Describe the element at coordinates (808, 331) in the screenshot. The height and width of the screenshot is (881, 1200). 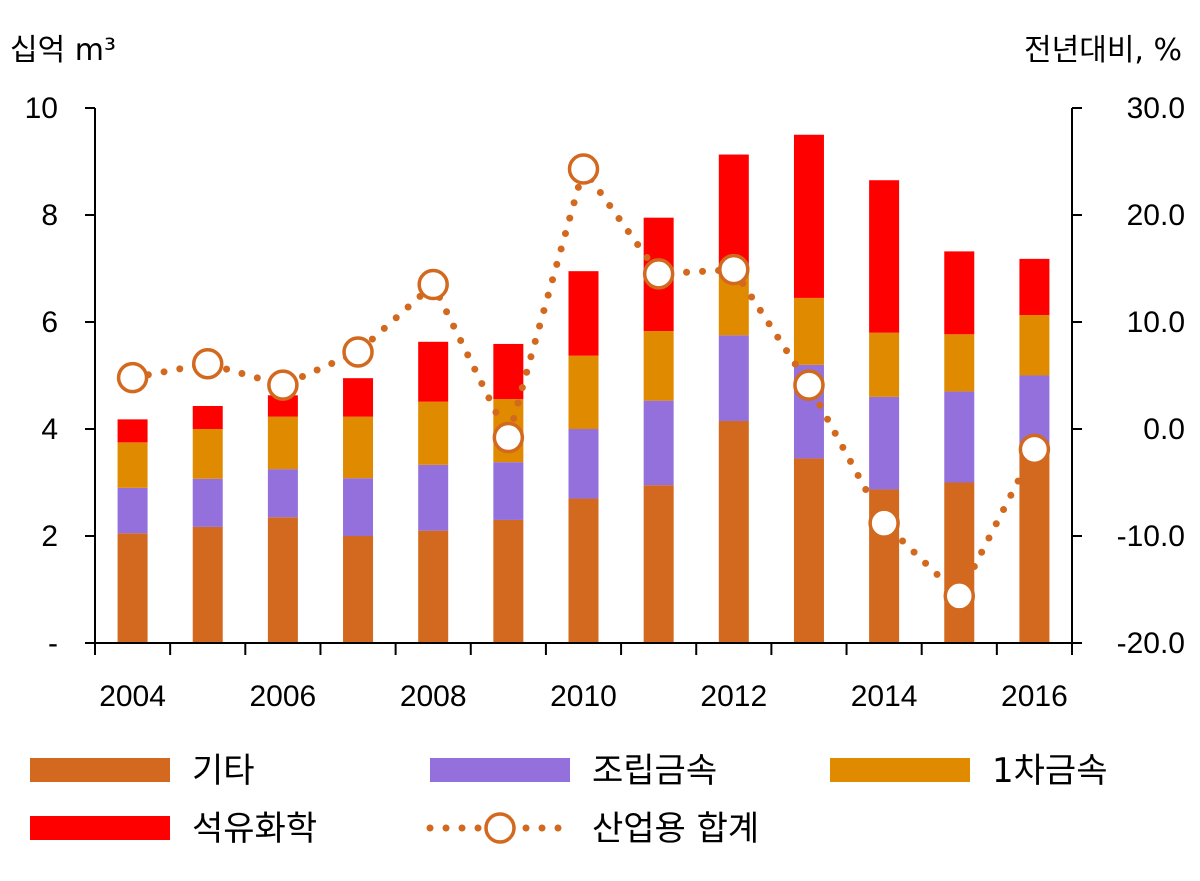
I see `bar-1차금속-2013` at that location.